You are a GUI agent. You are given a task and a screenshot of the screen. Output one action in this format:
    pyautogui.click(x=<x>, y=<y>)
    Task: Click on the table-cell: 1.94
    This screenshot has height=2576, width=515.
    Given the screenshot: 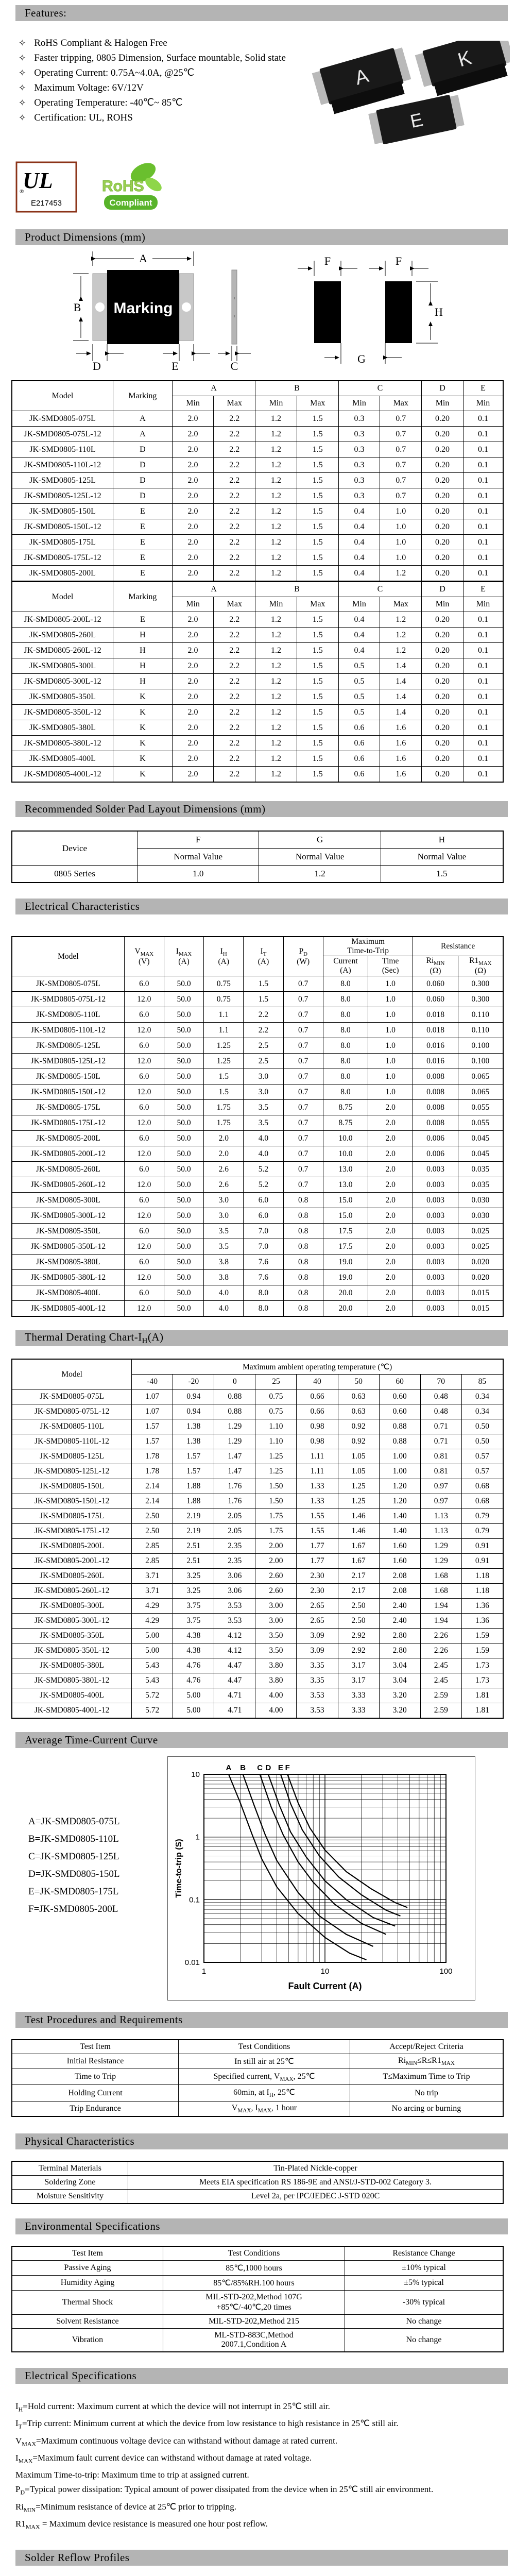 What is the action you would take?
    pyautogui.click(x=441, y=1621)
    